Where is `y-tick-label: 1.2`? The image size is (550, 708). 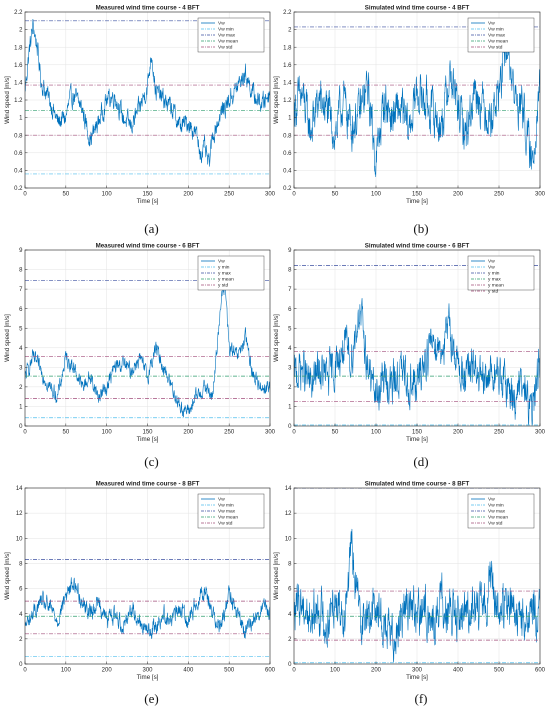 y-tick-label: 1.2 is located at coordinates (287, 101).